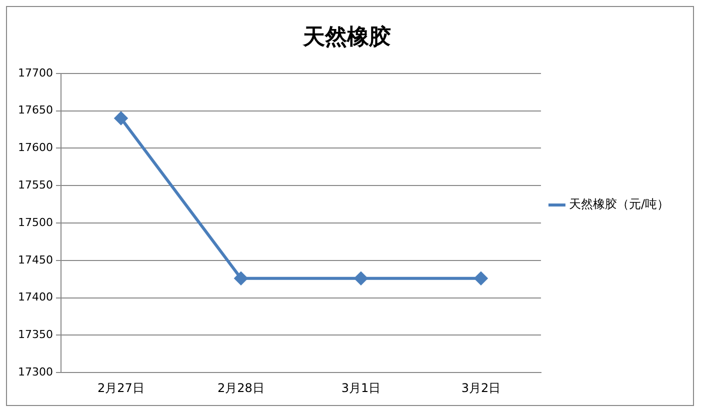 The height and width of the screenshot is (415, 702). I want to click on y-tick-label: 17450, so click(35, 259).